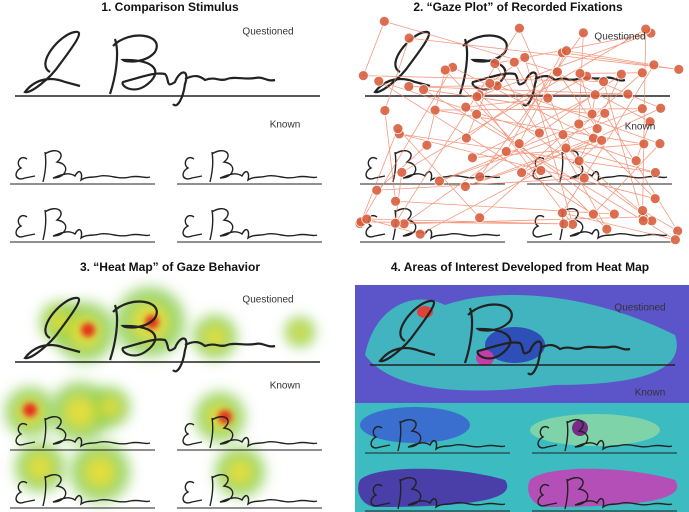 The image size is (689, 512). Describe the element at coordinates (518, 7) in the screenshot. I see `panel-title: 2. “Gaze Plot” of Recorded Fixations` at that location.